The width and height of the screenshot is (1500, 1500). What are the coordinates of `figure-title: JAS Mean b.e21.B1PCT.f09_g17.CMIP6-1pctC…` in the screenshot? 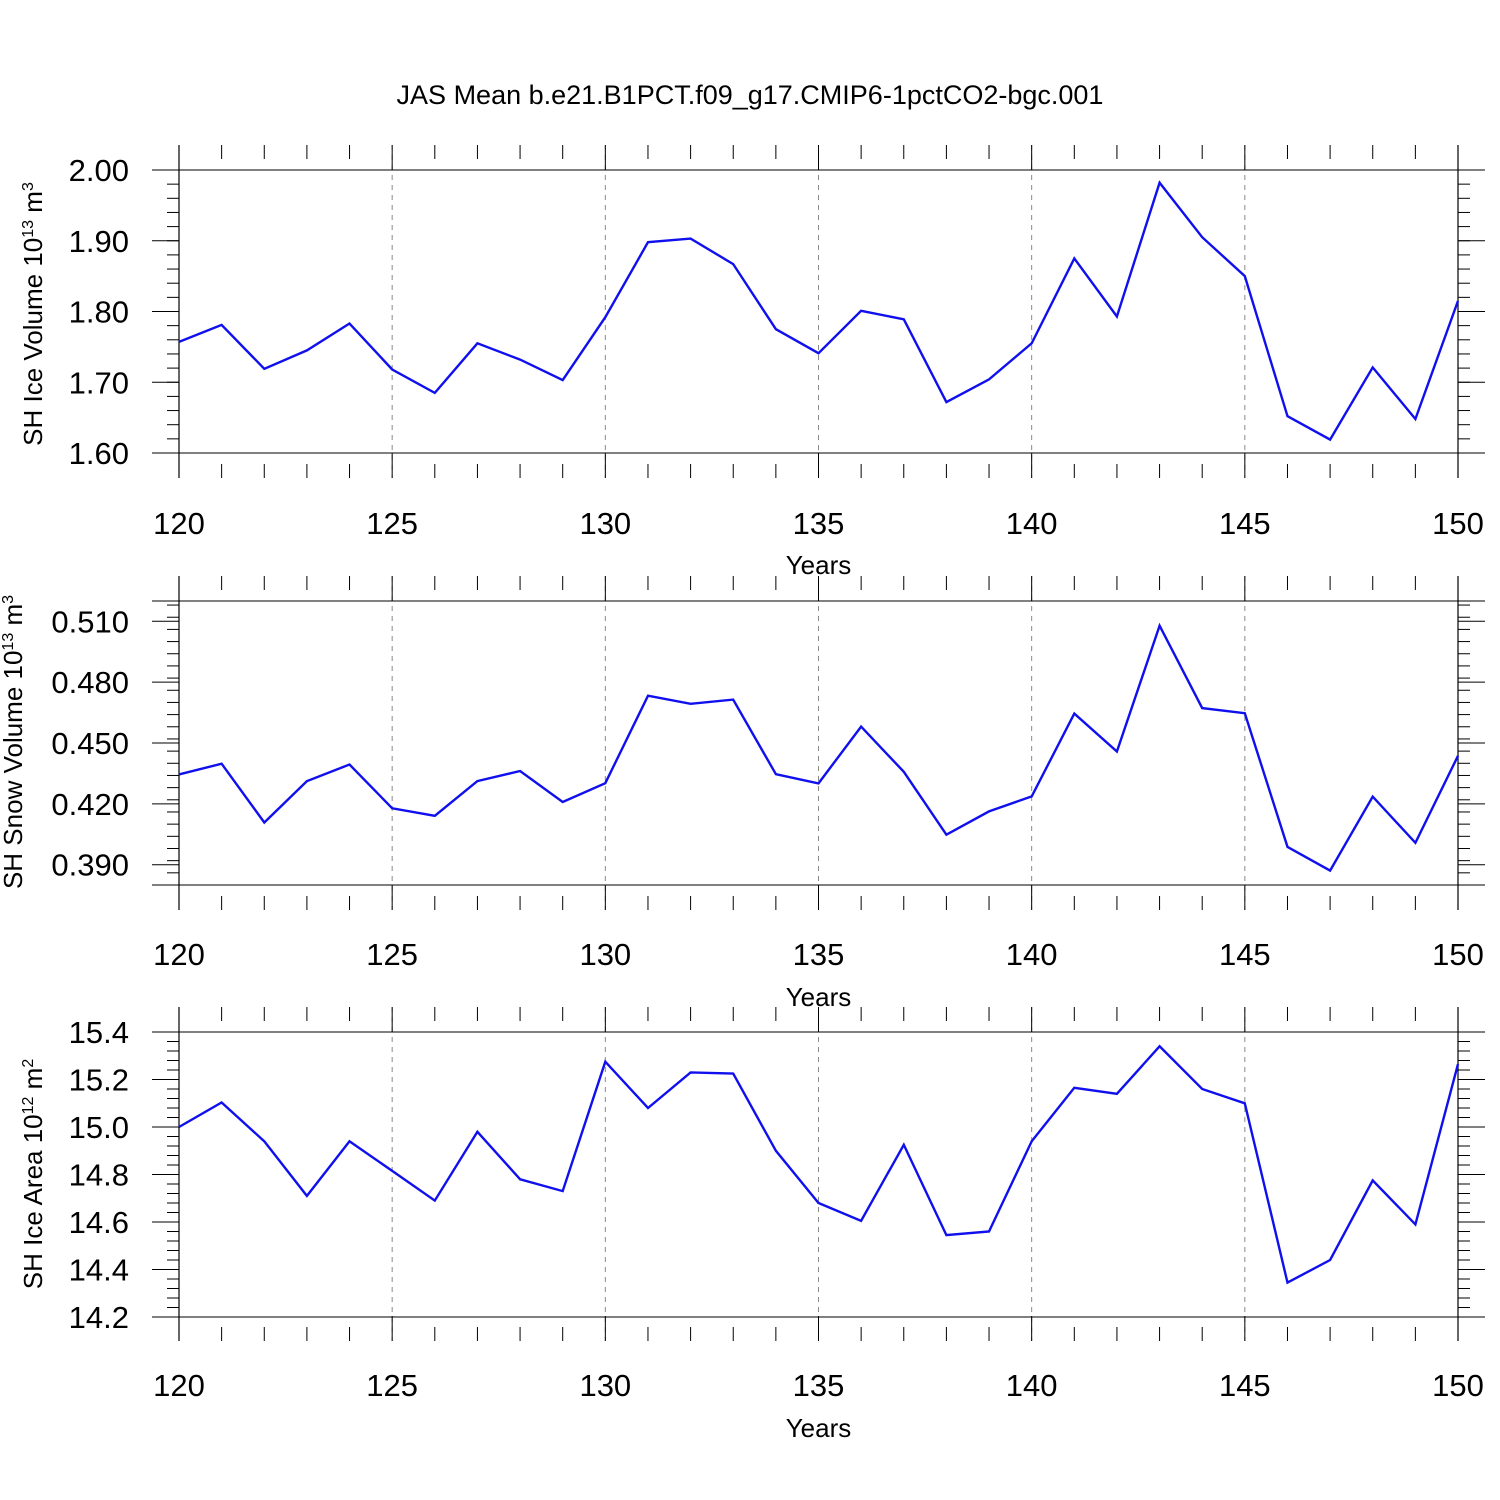 It's located at (750, 95).